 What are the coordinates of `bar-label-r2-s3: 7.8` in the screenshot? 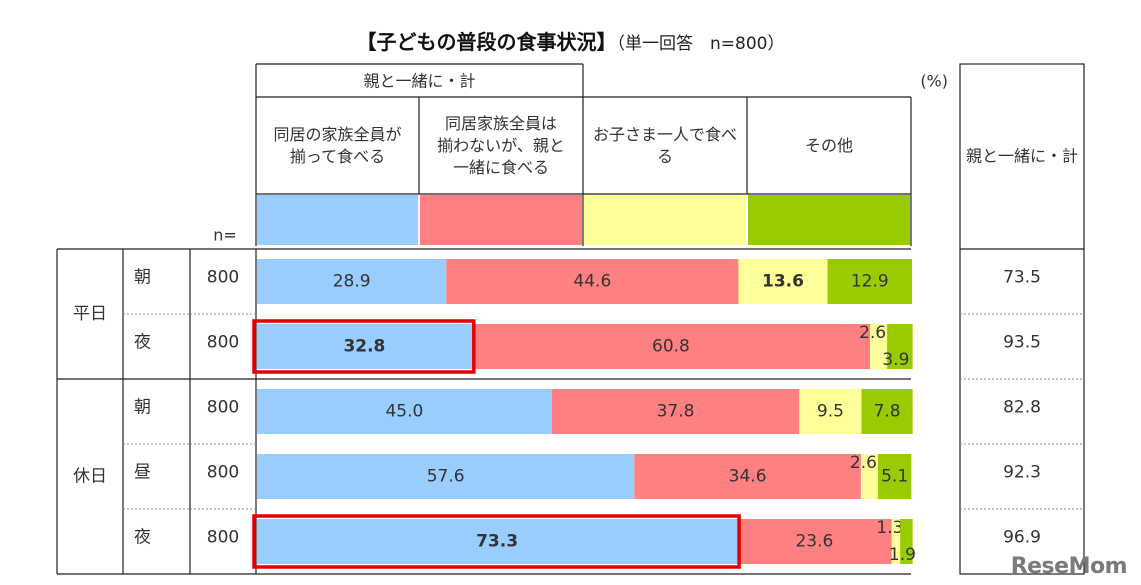 It's located at (887, 412).